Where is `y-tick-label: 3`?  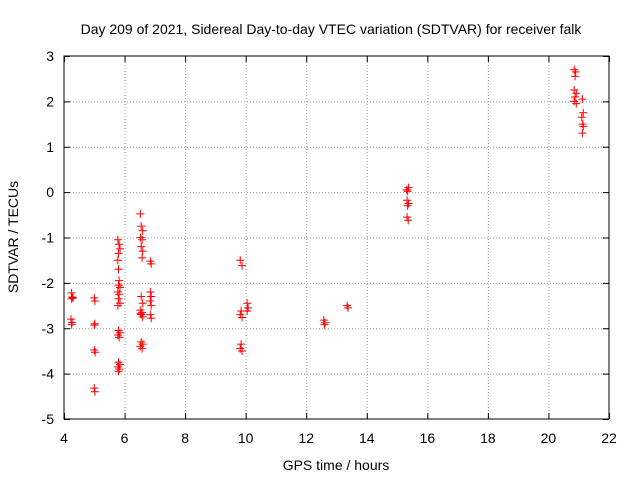 y-tick-label: 3 is located at coordinates (50, 56).